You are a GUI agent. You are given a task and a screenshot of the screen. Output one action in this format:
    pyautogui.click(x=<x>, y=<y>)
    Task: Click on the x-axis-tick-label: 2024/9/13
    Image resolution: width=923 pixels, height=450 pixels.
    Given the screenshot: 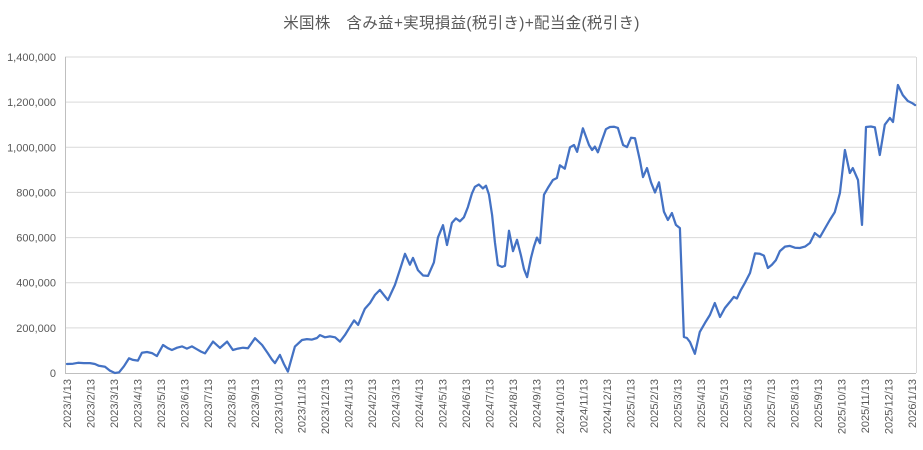 What is the action you would take?
    pyautogui.click(x=537, y=403)
    